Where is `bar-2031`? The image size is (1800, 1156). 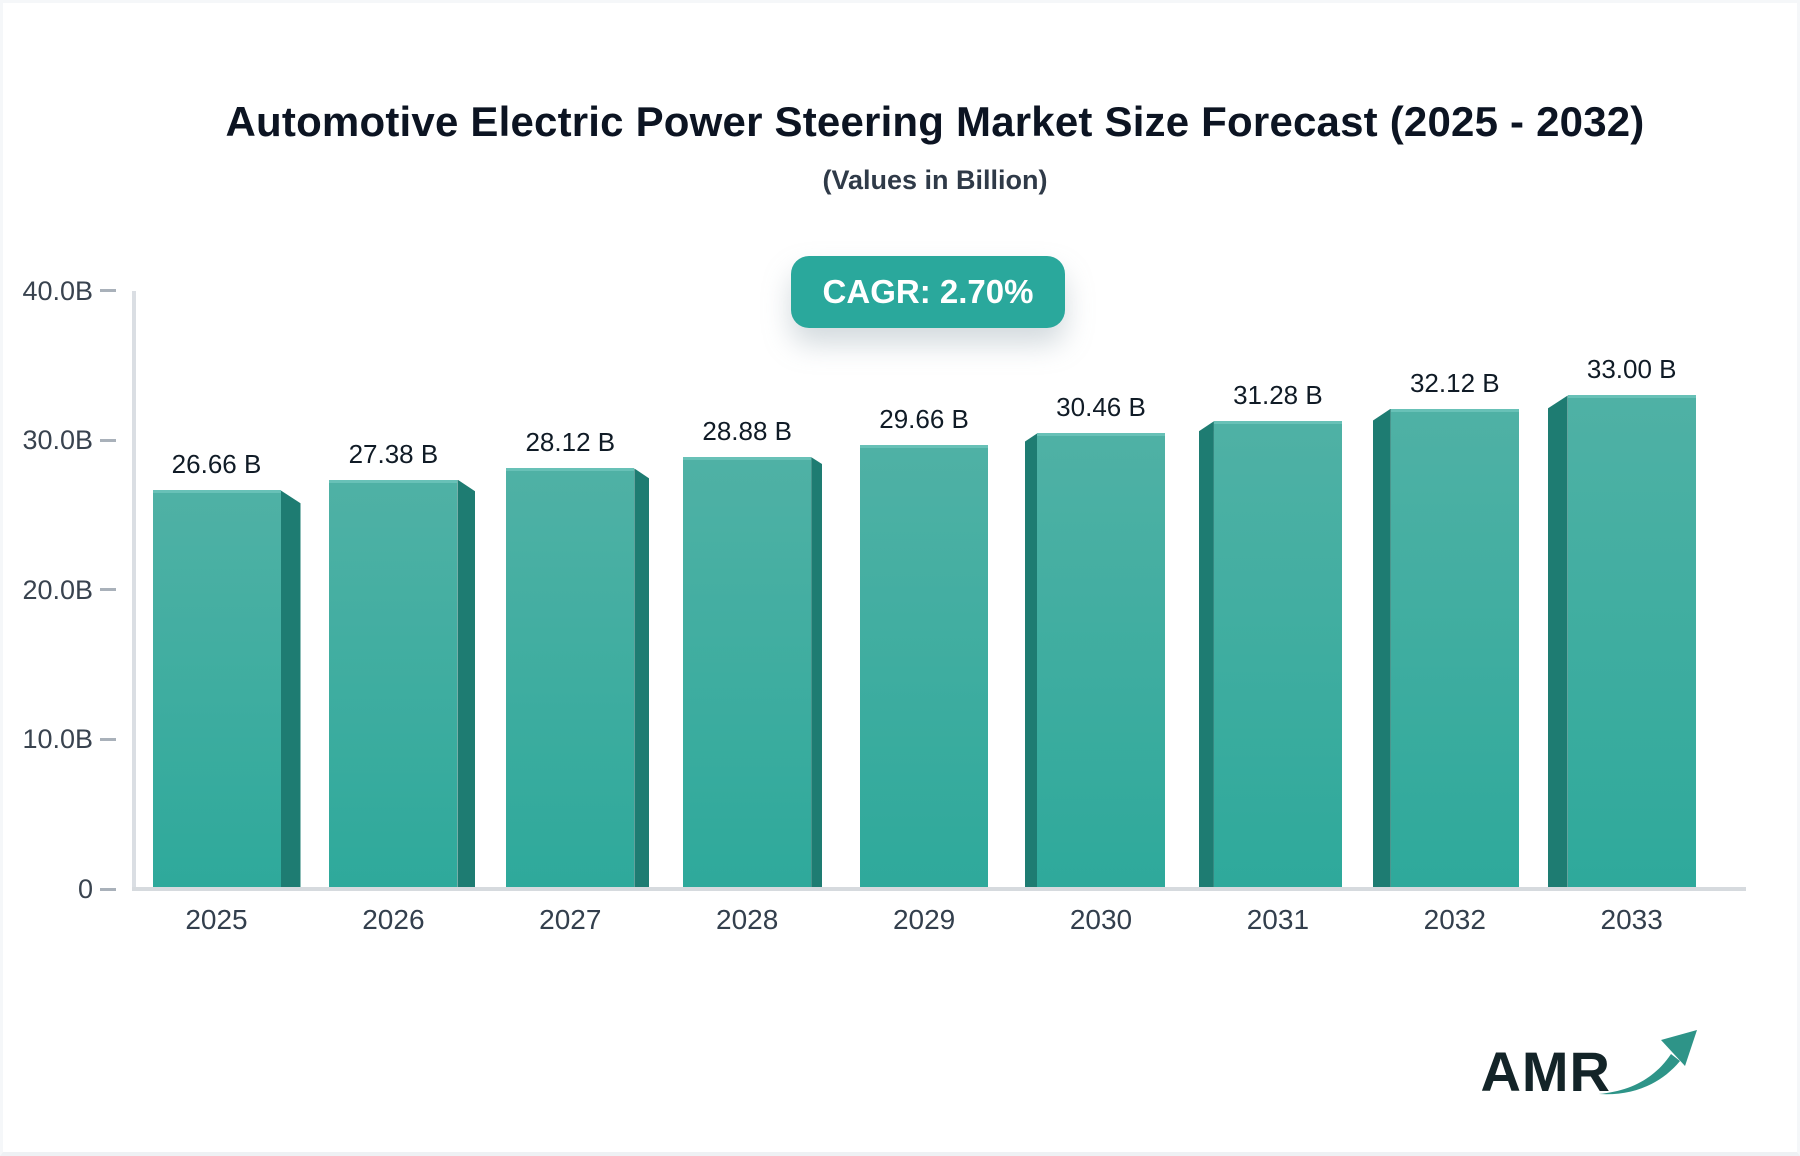 bar-2031 is located at coordinates (1277, 655).